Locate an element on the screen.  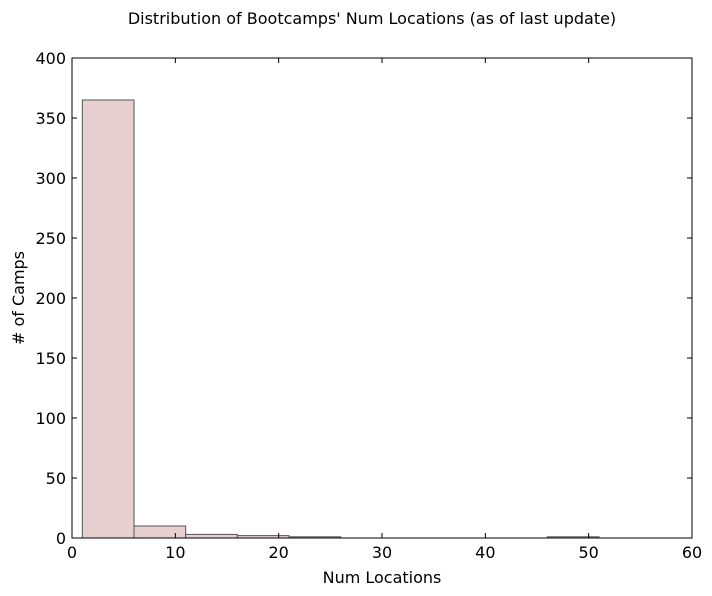
x-axis-label: Num Locations is located at coordinates (382, 577).